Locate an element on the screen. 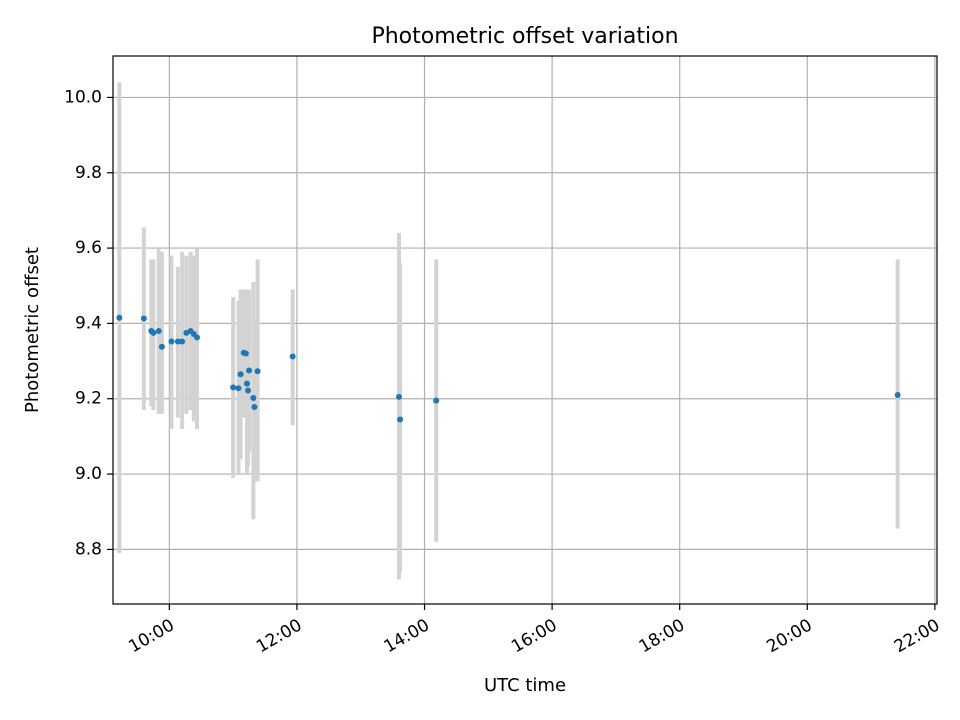  x-axis-label: UTC time is located at coordinates (525, 685).